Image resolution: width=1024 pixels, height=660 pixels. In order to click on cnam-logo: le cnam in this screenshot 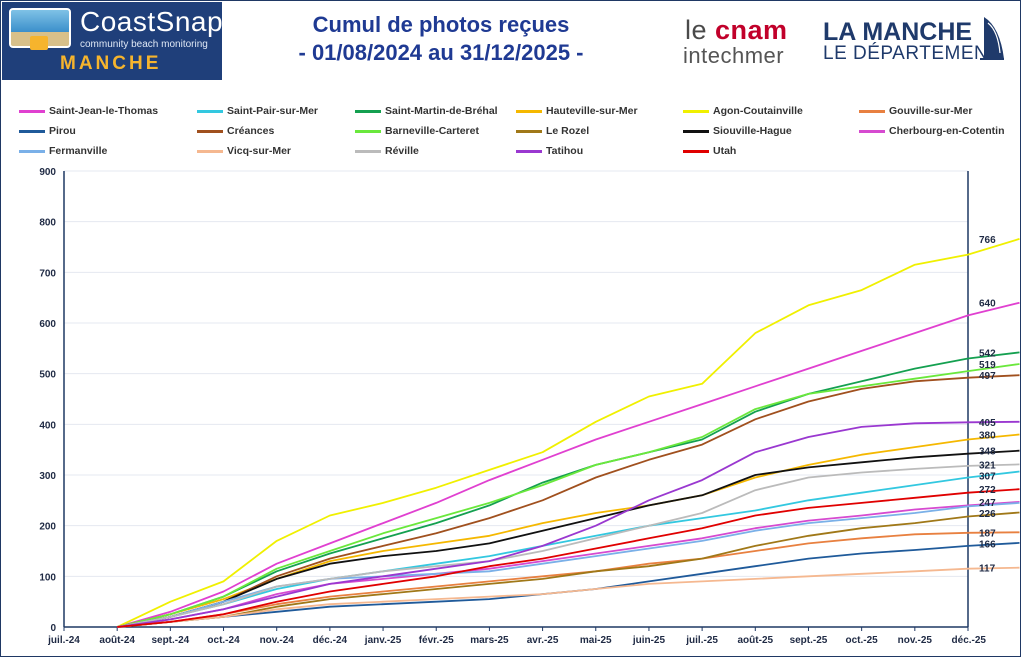, I will do `click(736, 30)`.